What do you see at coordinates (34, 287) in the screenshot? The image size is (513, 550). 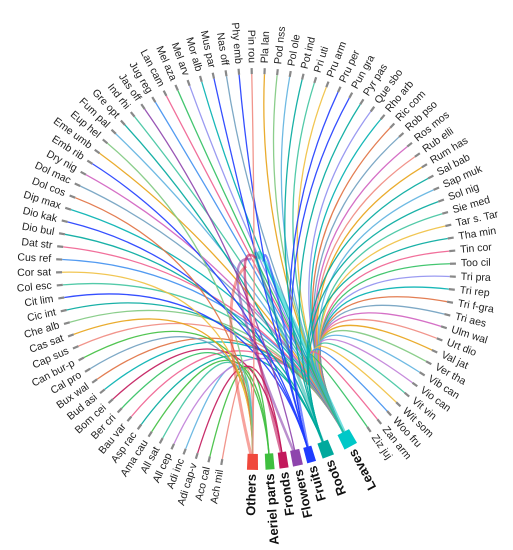 I see `species-label: Col esc` at bounding box center [34, 287].